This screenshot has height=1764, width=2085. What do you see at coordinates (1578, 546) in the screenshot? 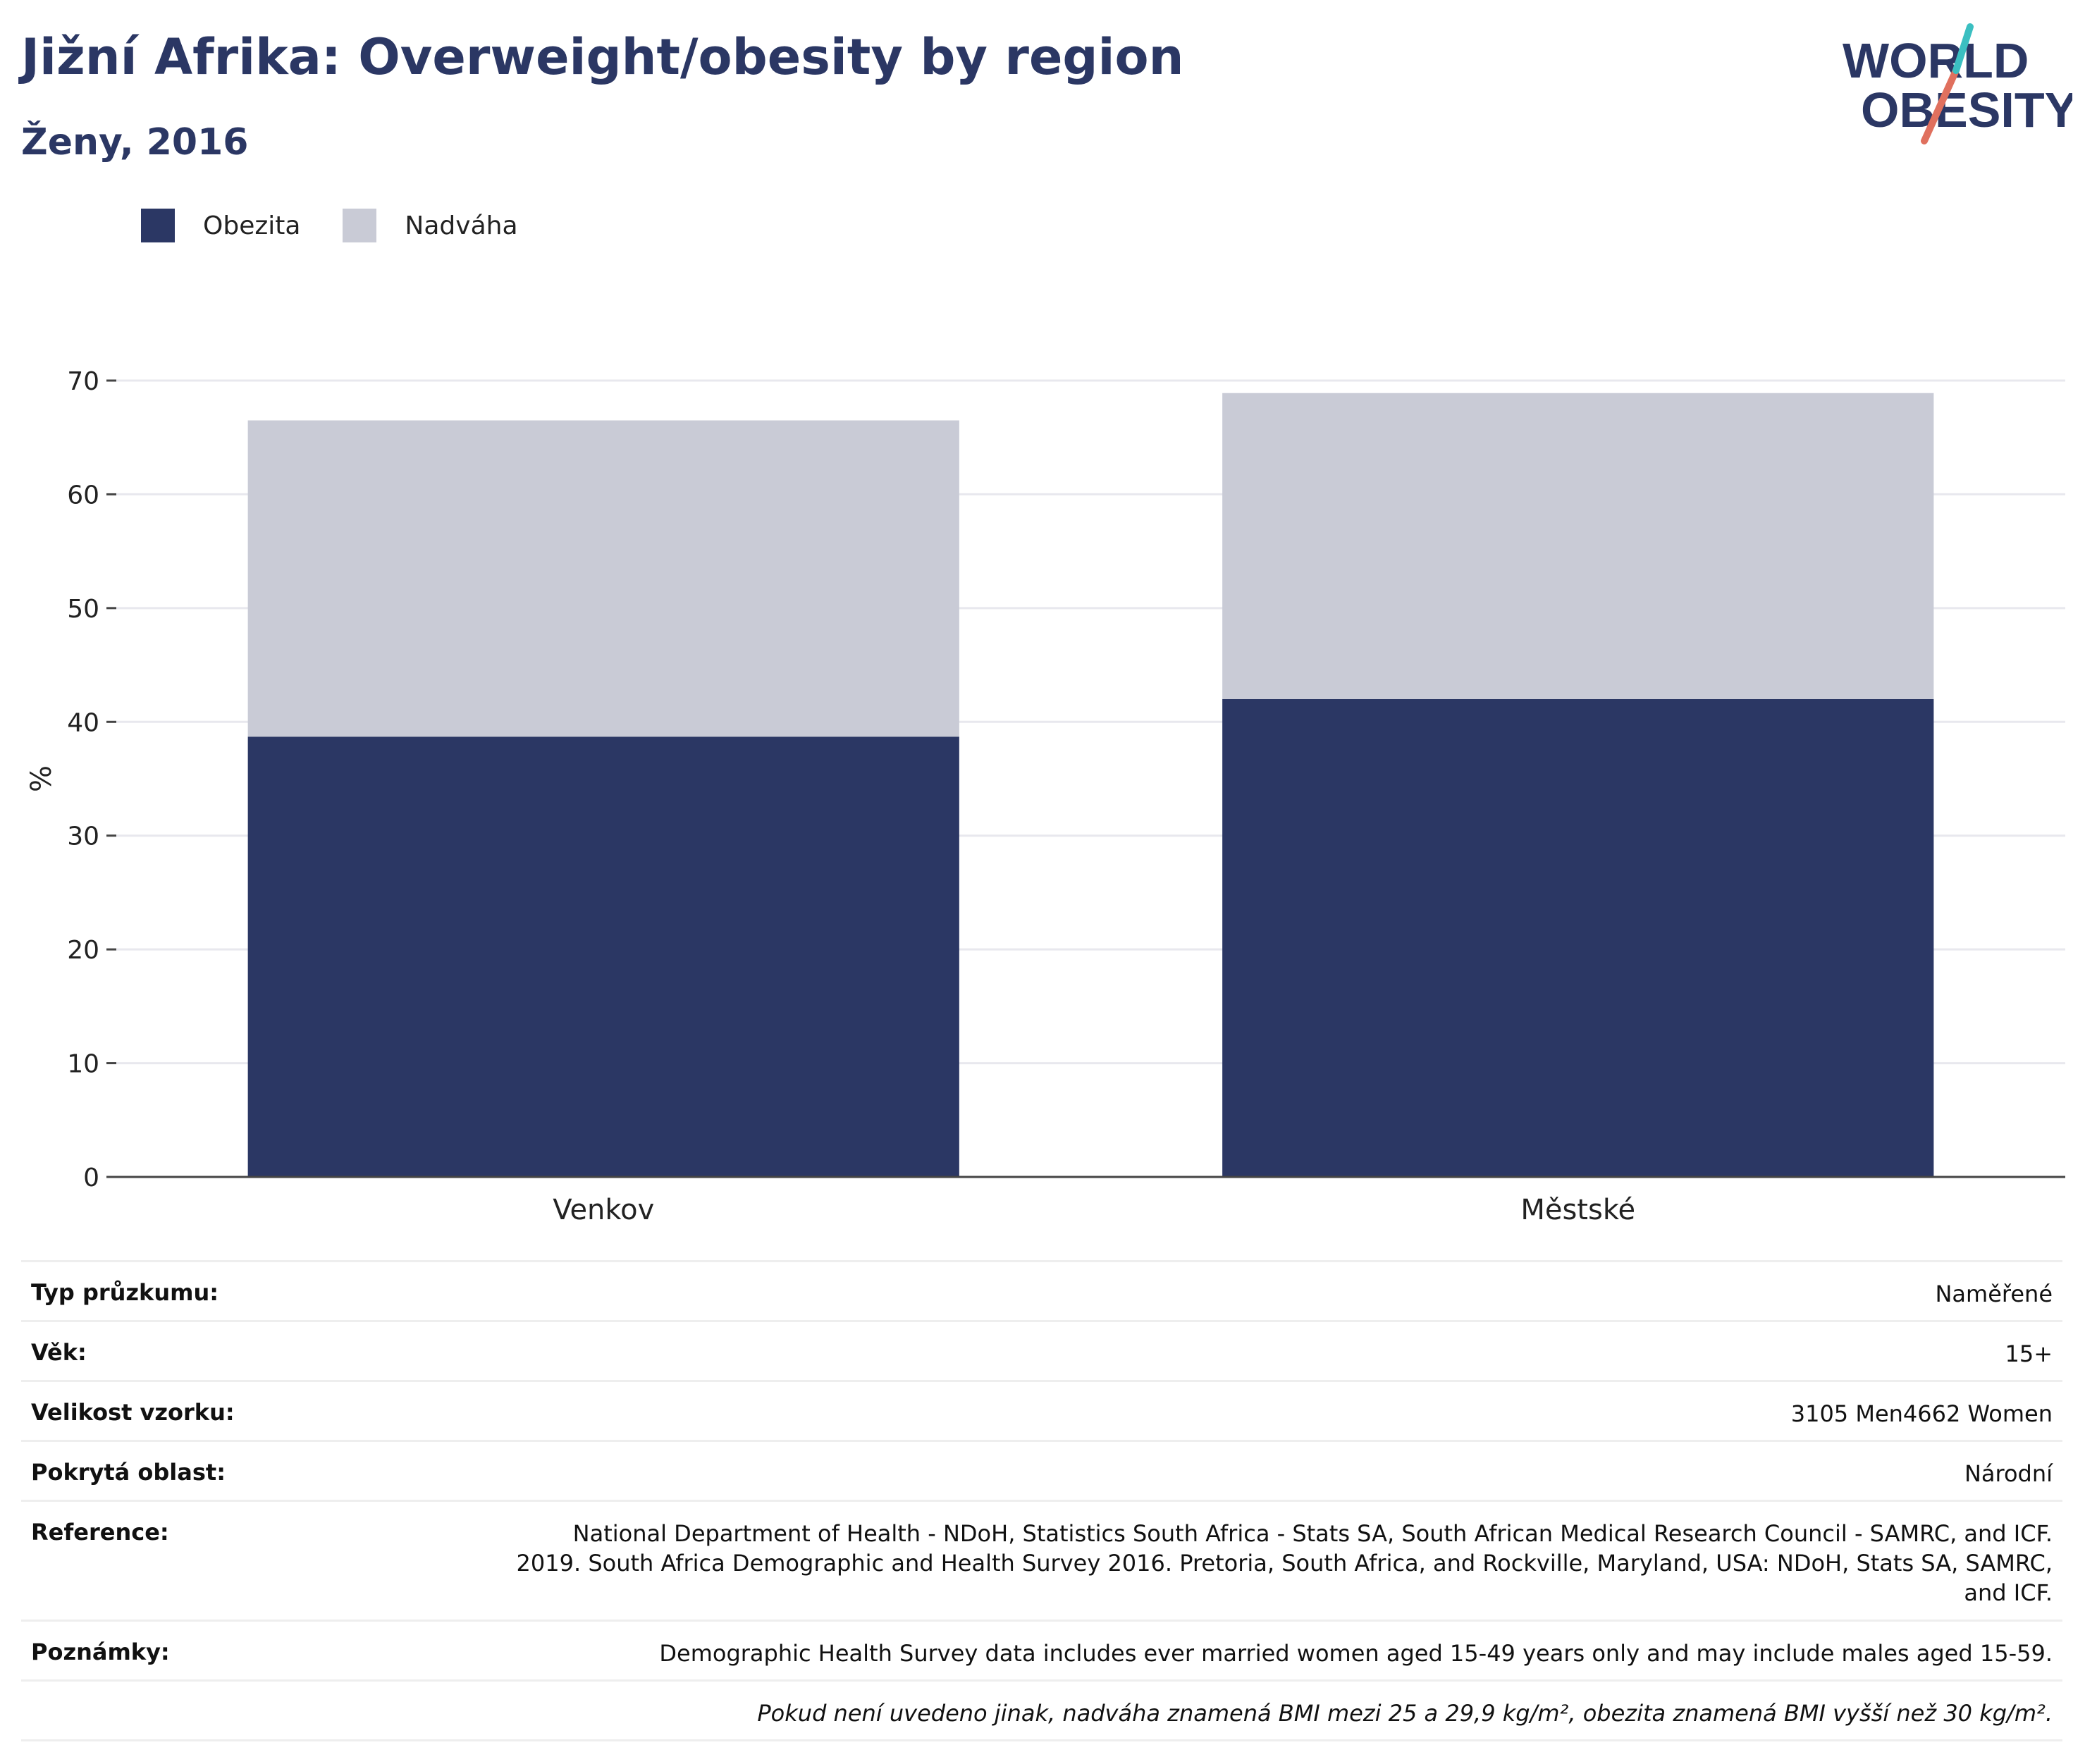
I see `bar-městské-series-1` at bounding box center [1578, 546].